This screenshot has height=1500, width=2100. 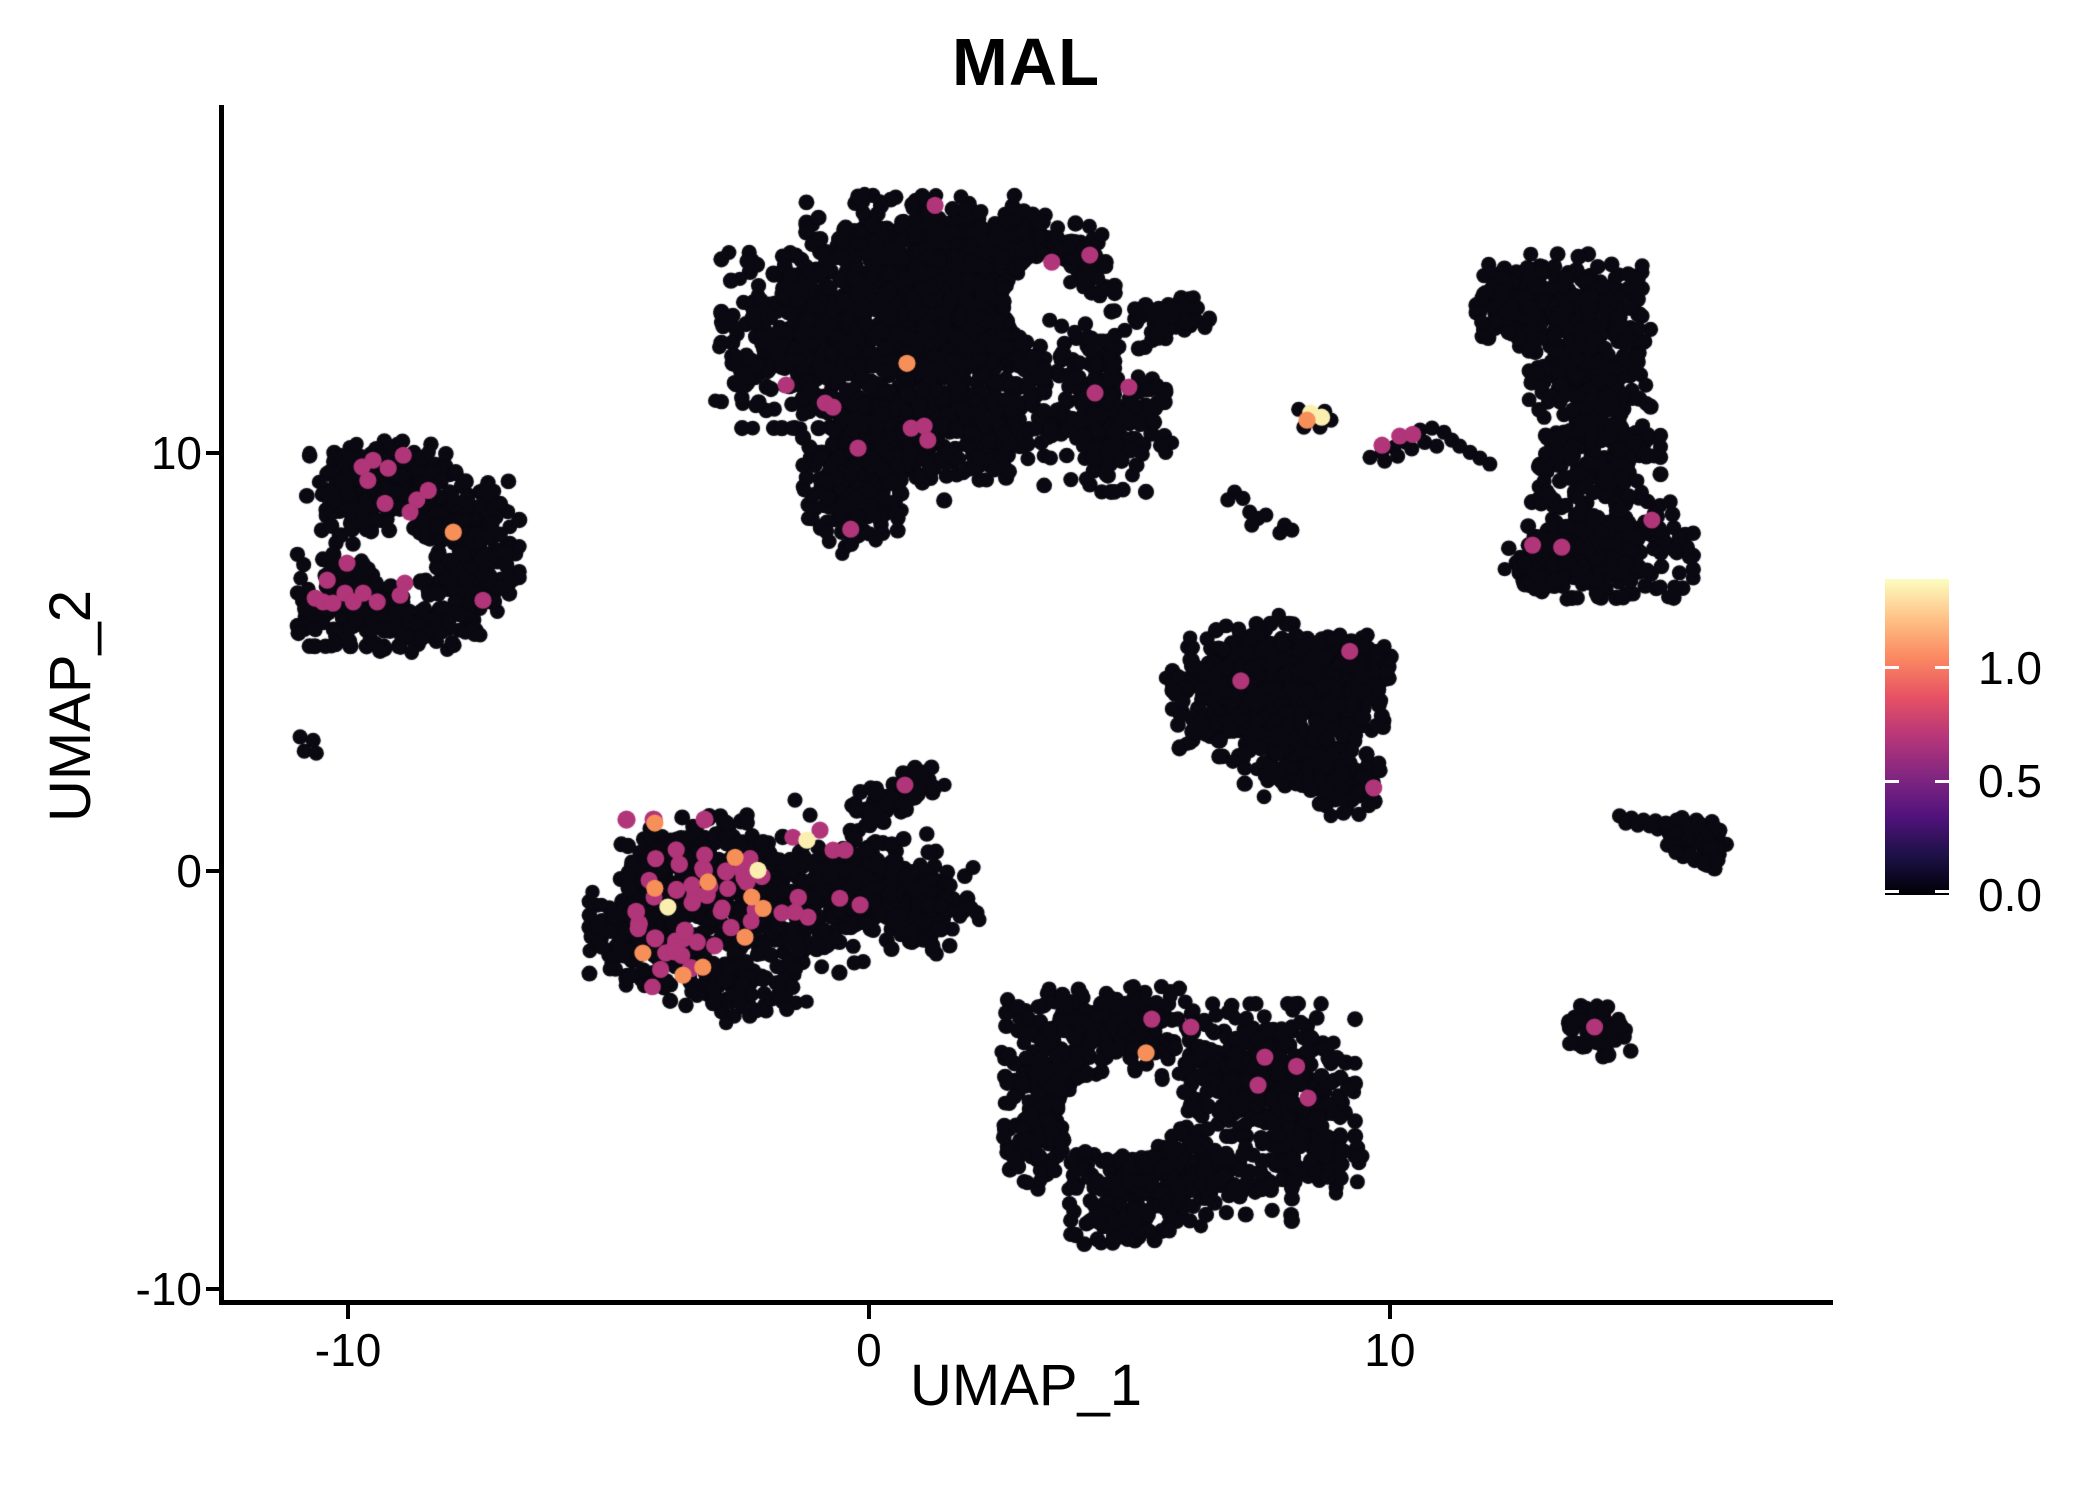 I want to click on y-tick-label: -10, so click(x=168, y=1289).